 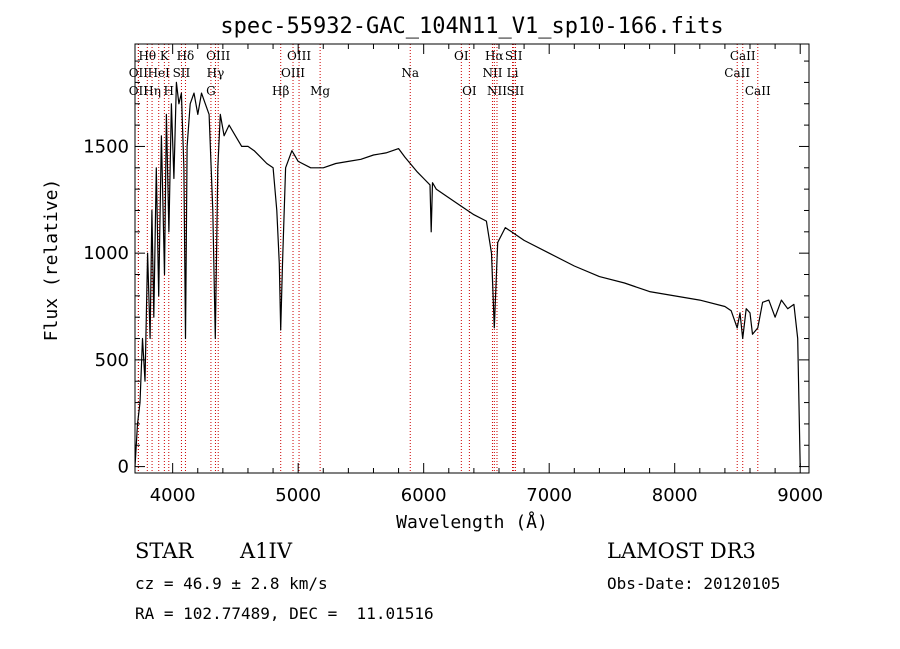 I want to click on line-marker-label-2: OII, so click(x=139, y=91).